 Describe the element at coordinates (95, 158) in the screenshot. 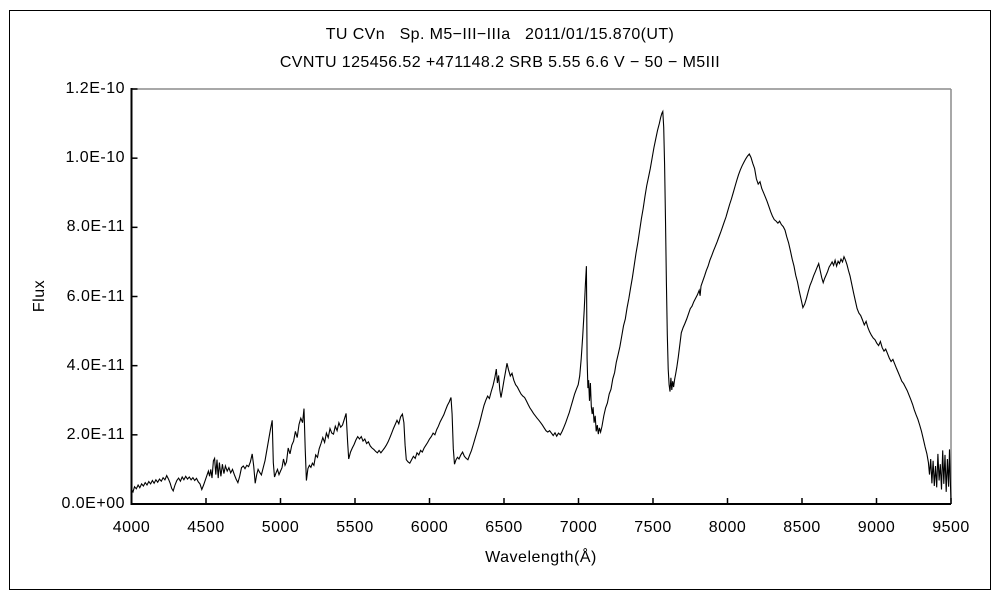

I see `y-tick-label: 1.0E-10` at that location.